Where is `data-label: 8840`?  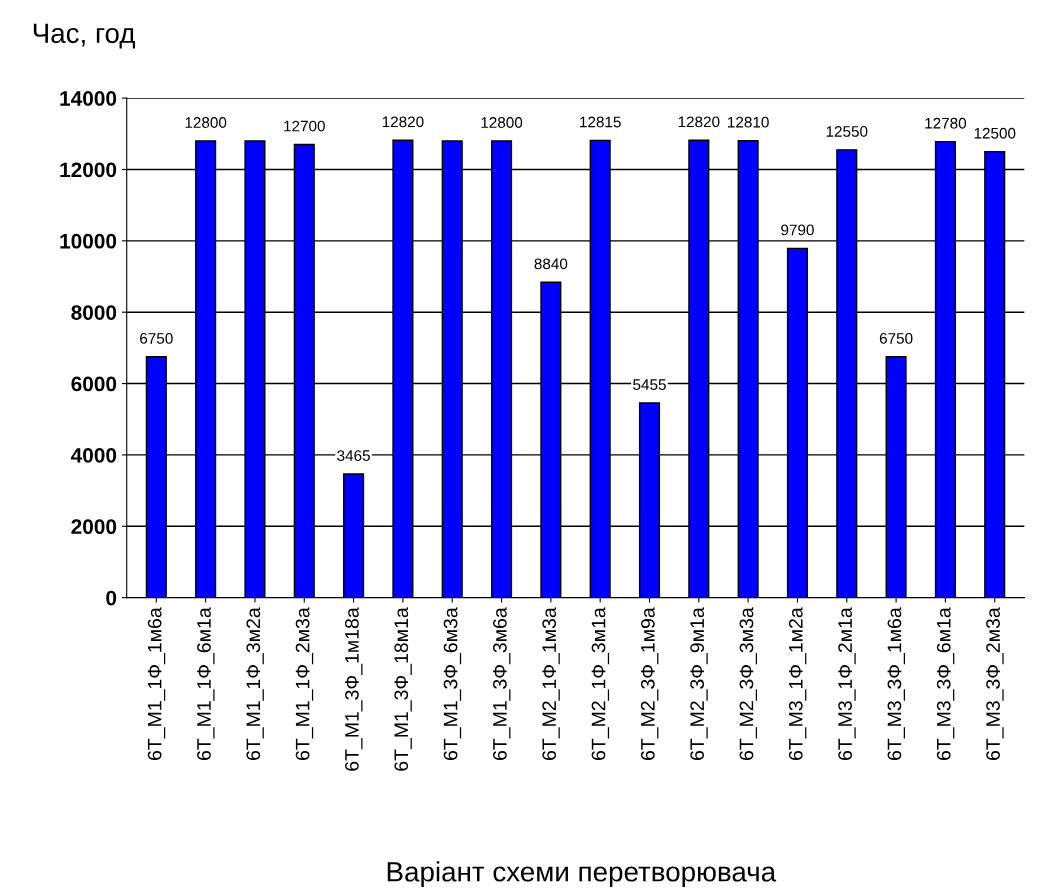 data-label: 8840 is located at coordinates (551, 264).